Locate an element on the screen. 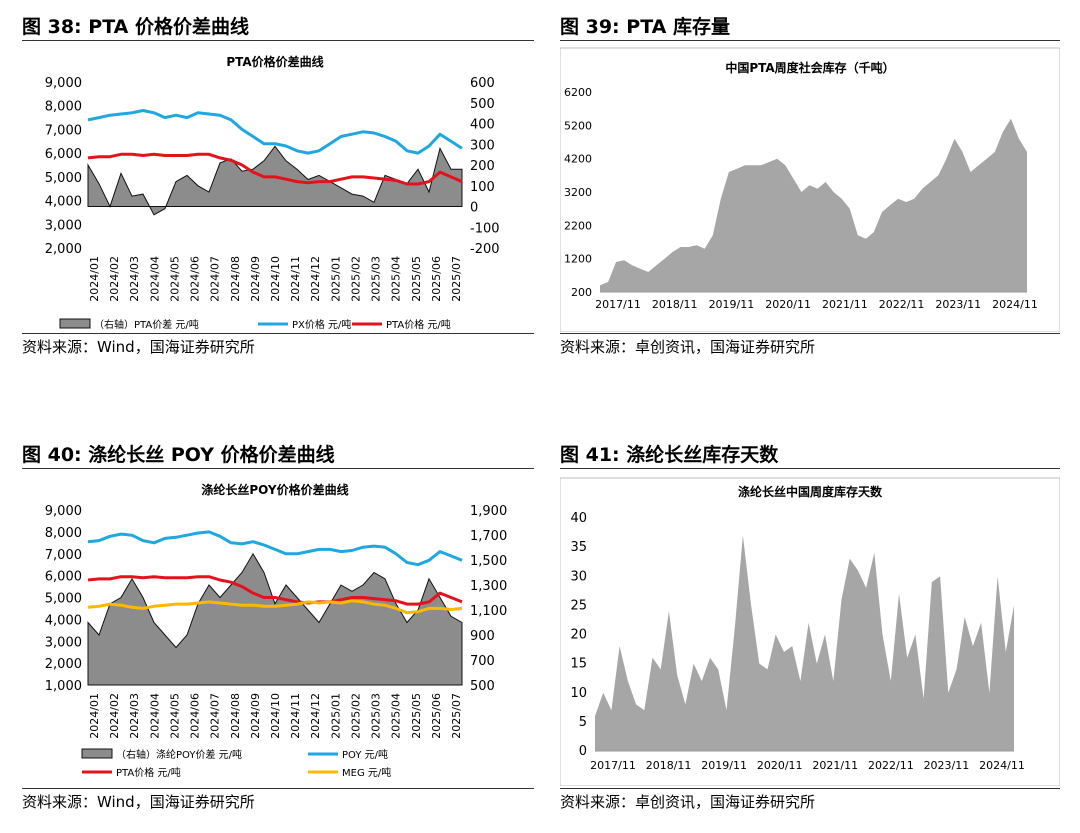 The image size is (1080, 833). y-tick-label: 3,000 is located at coordinates (63, 225).